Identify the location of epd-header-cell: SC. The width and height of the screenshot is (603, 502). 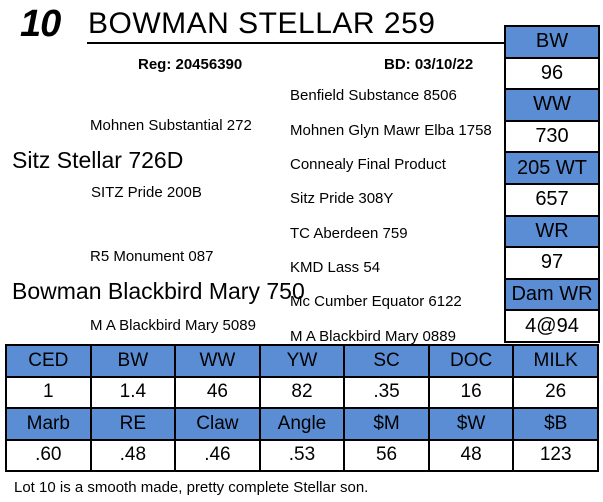
(386, 361).